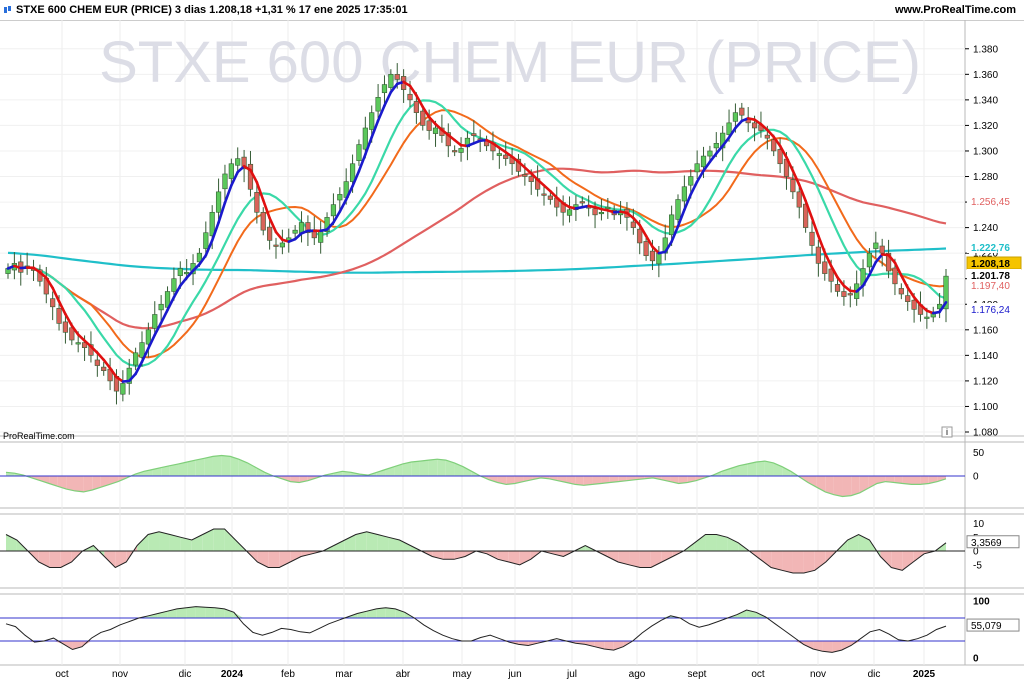  I want to click on site-url-link: www.ProRealTime.com, so click(955, 10).